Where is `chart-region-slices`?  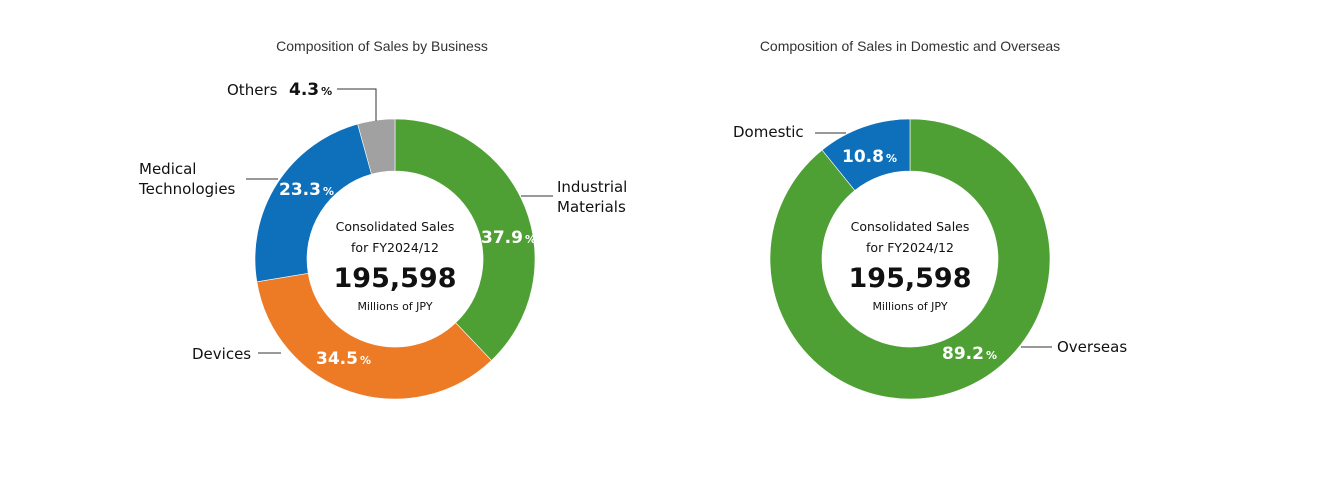
chart-region-slices is located at coordinates (910, 259).